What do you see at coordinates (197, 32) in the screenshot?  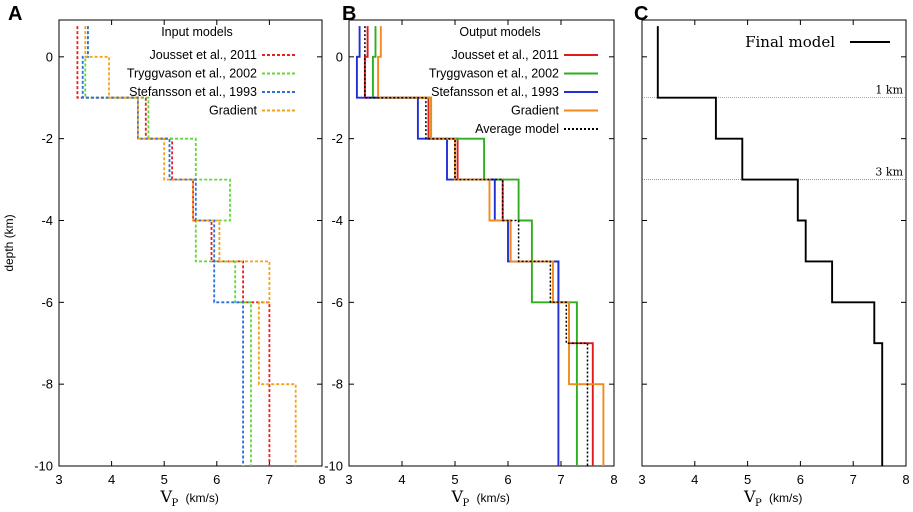 I see `legend-title: Input models` at bounding box center [197, 32].